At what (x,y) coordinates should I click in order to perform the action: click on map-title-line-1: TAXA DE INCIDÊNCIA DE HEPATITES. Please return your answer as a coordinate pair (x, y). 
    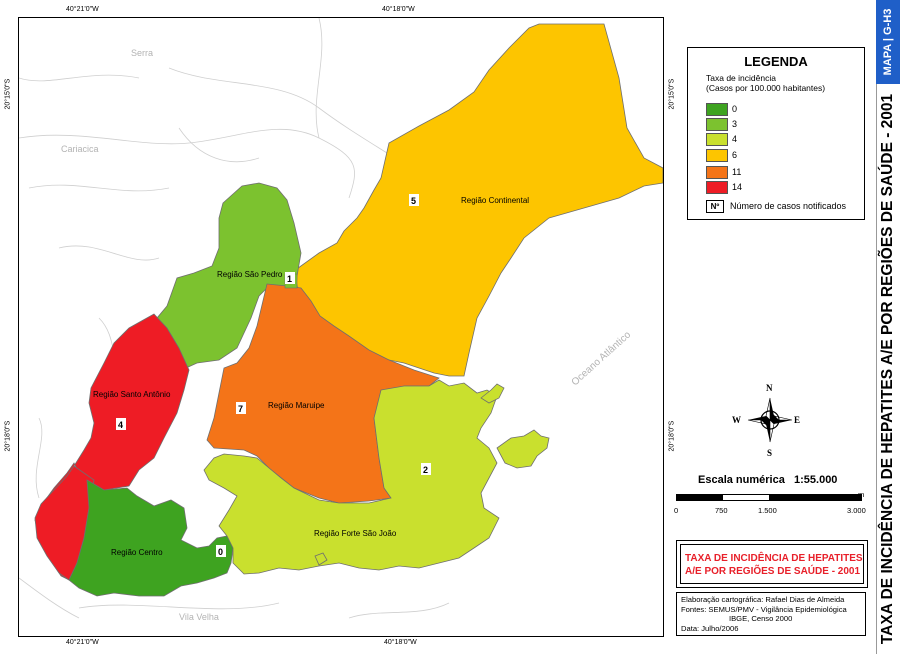
    Looking at the image, I should click on (774, 558).